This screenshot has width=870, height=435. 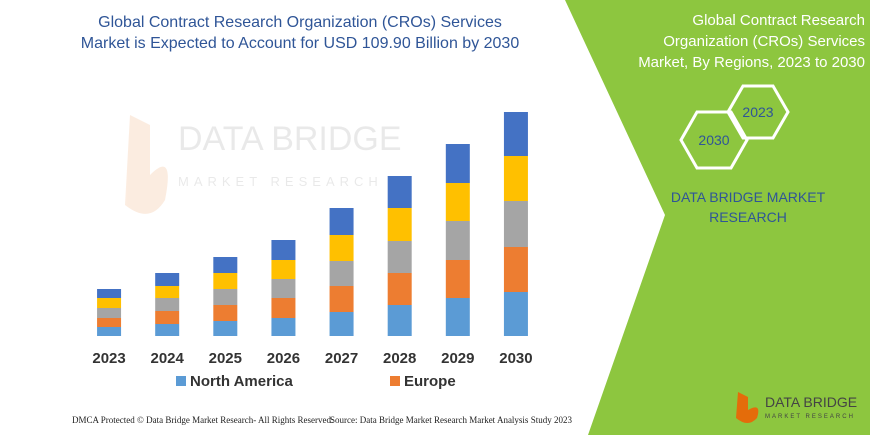 I want to click on x-tick-label: 2030, so click(x=515, y=358).